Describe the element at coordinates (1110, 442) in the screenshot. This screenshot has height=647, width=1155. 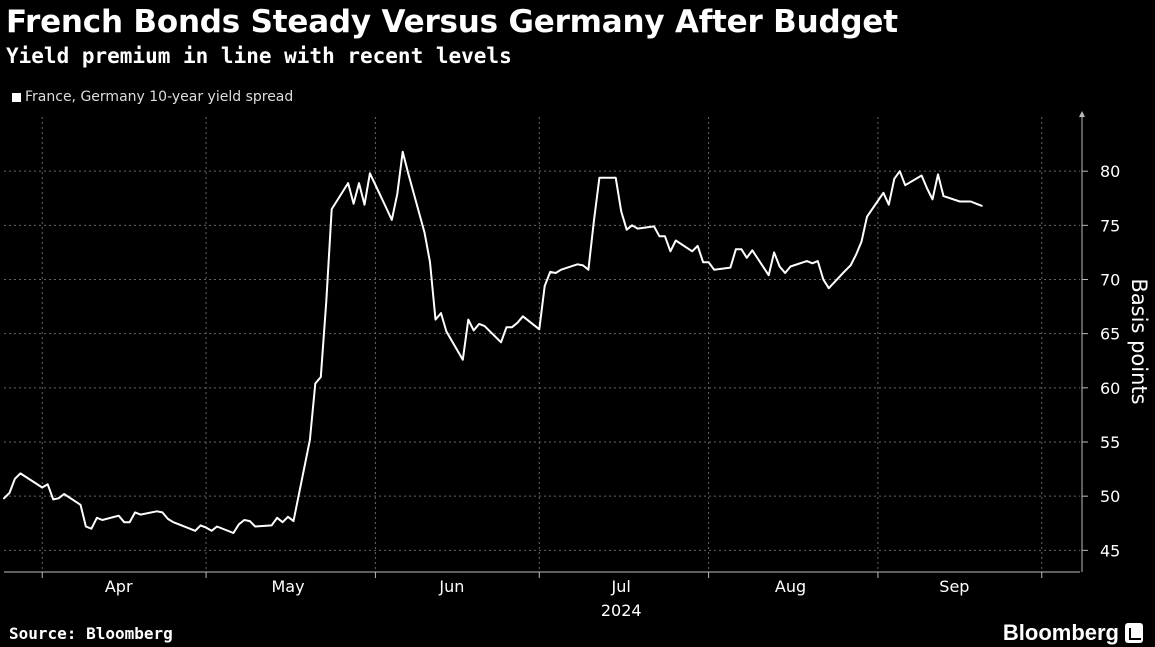
I see `y-tick-label: 55` at that location.